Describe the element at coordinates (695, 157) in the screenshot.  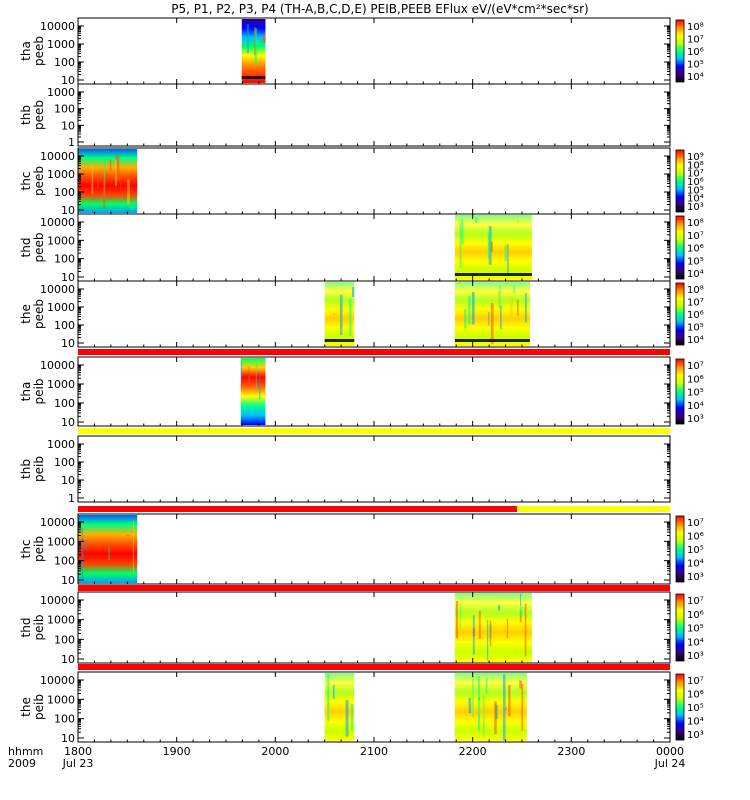
I see `colorbar-label: 10⁹` at that location.